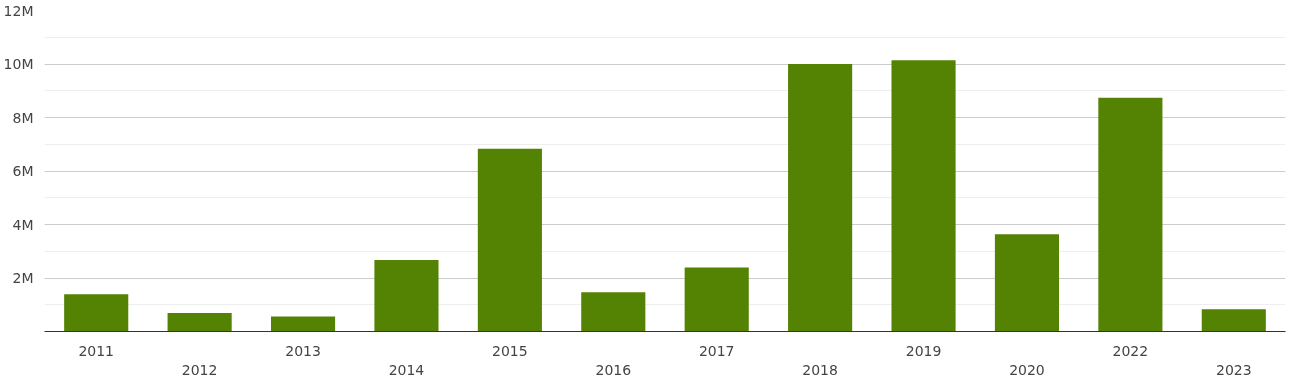 The width and height of the screenshot is (1293, 384). What do you see at coordinates (613, 369) in the screenshot?
I see `x-tick-label: 2016` at bounding box center [613, 369].